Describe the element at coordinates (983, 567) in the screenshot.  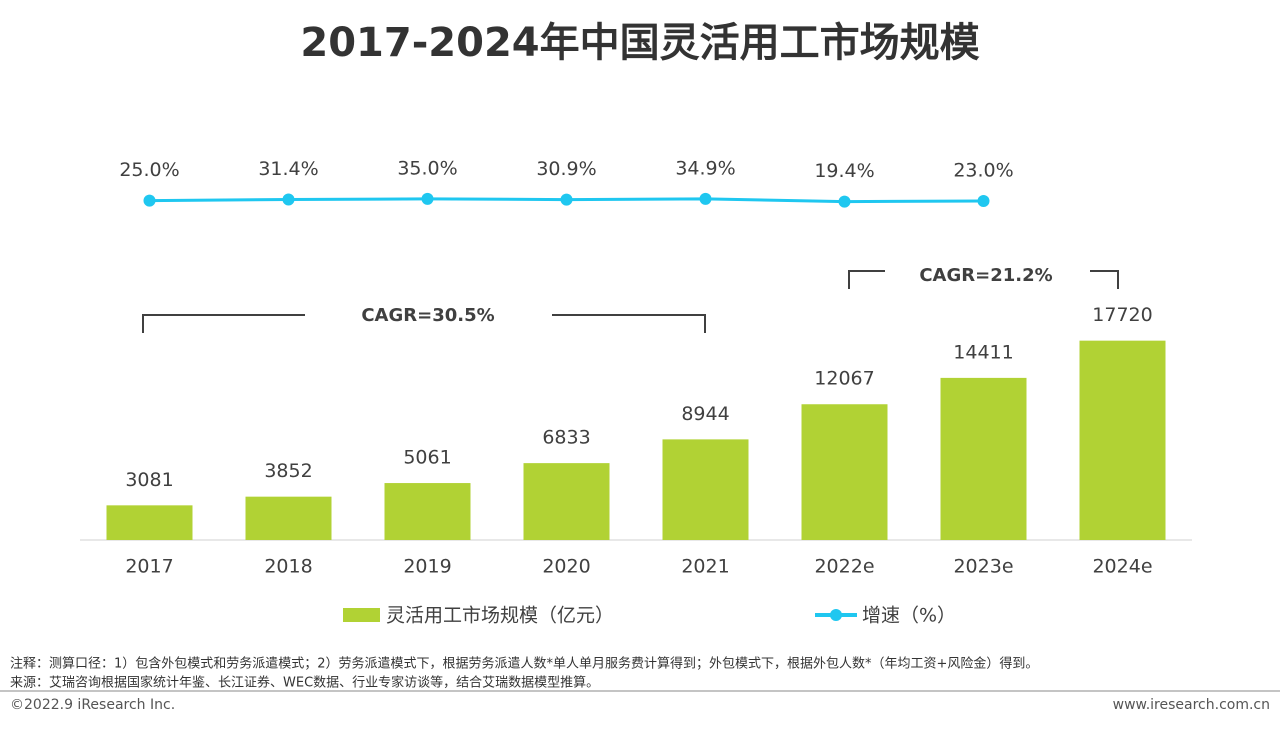
I see `x-tick-label: 2023e` at that location.